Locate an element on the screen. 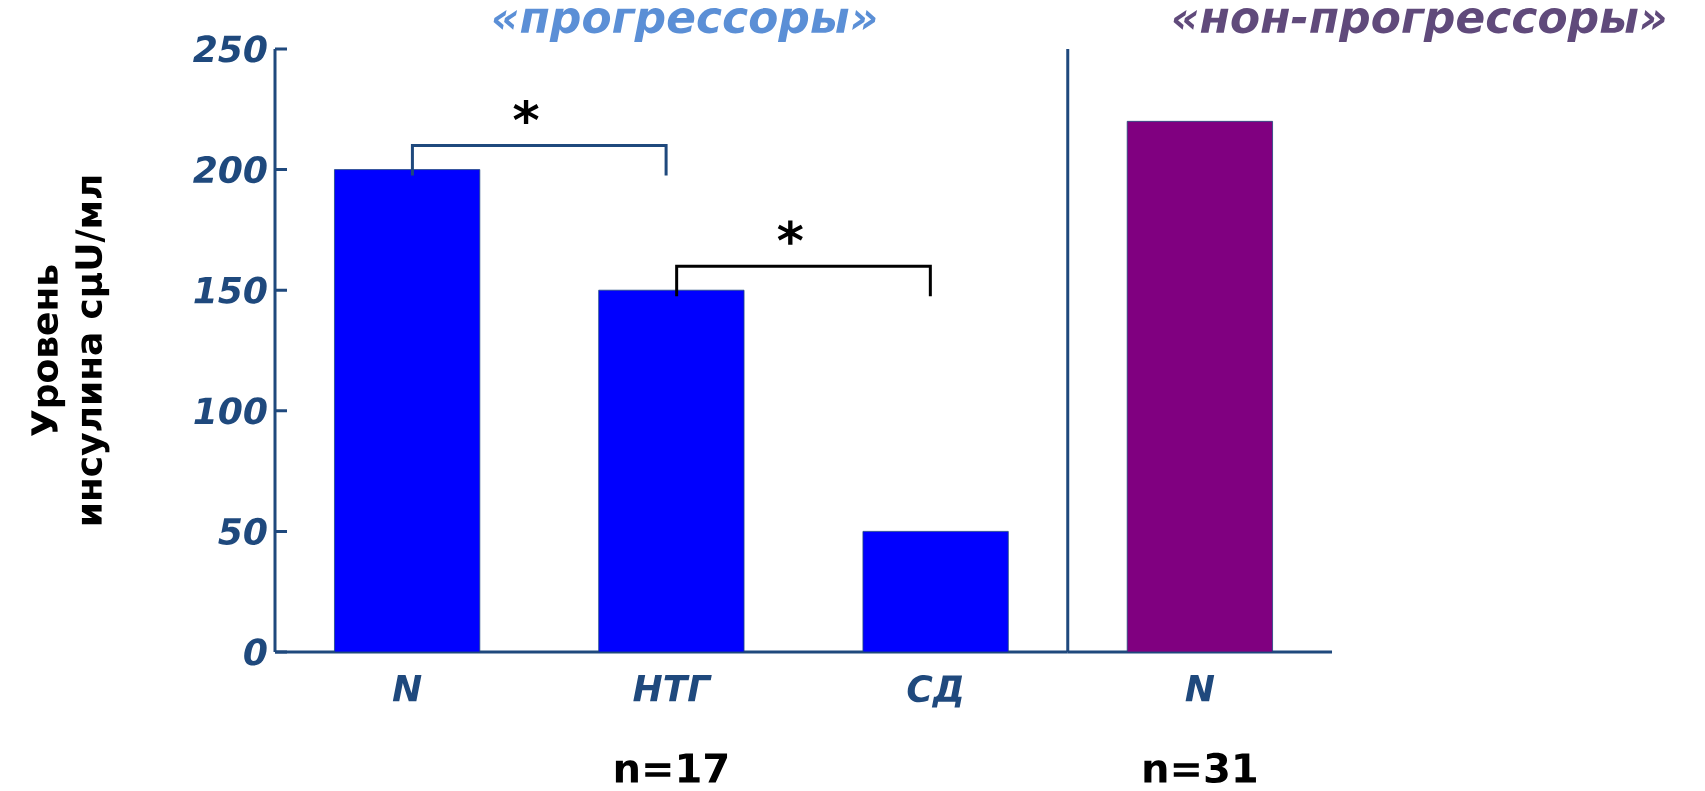  text: «нон-прогрессоры» is located at coordinates (1419, 25).